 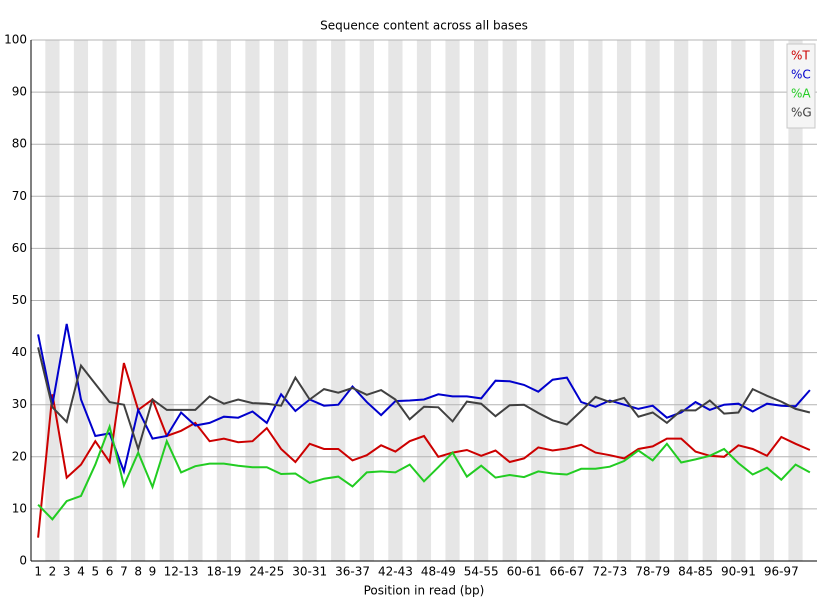 I want to click on legend-label: %G, so click(x=801, y=113).